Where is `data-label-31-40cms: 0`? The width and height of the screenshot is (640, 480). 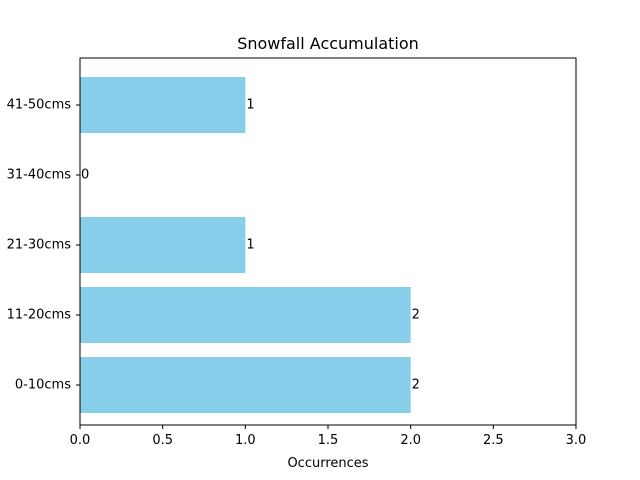
data-label-31-40cms: 0 is located at coordinates (85, 175).